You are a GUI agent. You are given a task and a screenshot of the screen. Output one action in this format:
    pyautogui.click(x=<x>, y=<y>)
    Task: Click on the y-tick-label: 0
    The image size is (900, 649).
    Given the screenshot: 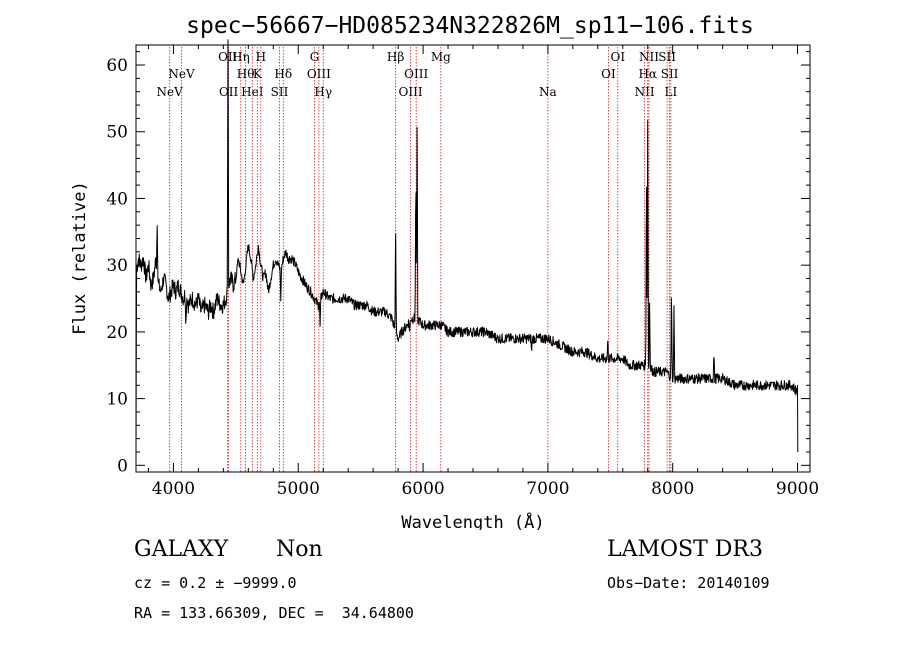 What is the action you would take?
    pyautogui.click(x=122, y=466)
    